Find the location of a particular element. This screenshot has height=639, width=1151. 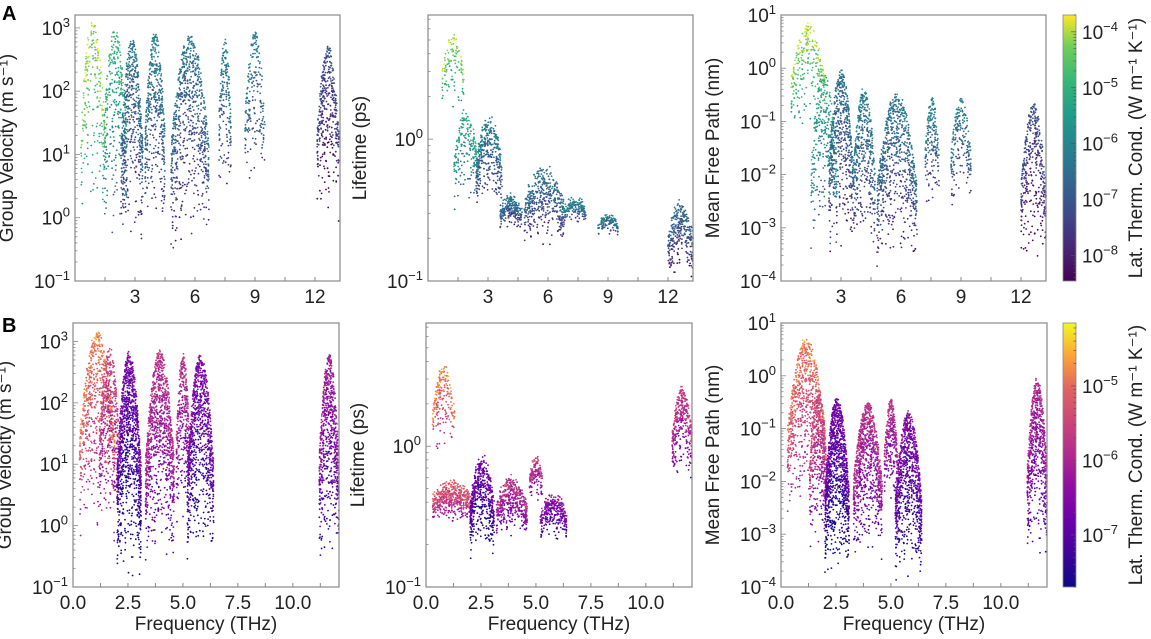

point-cluster is located at coordinates (608, 225).